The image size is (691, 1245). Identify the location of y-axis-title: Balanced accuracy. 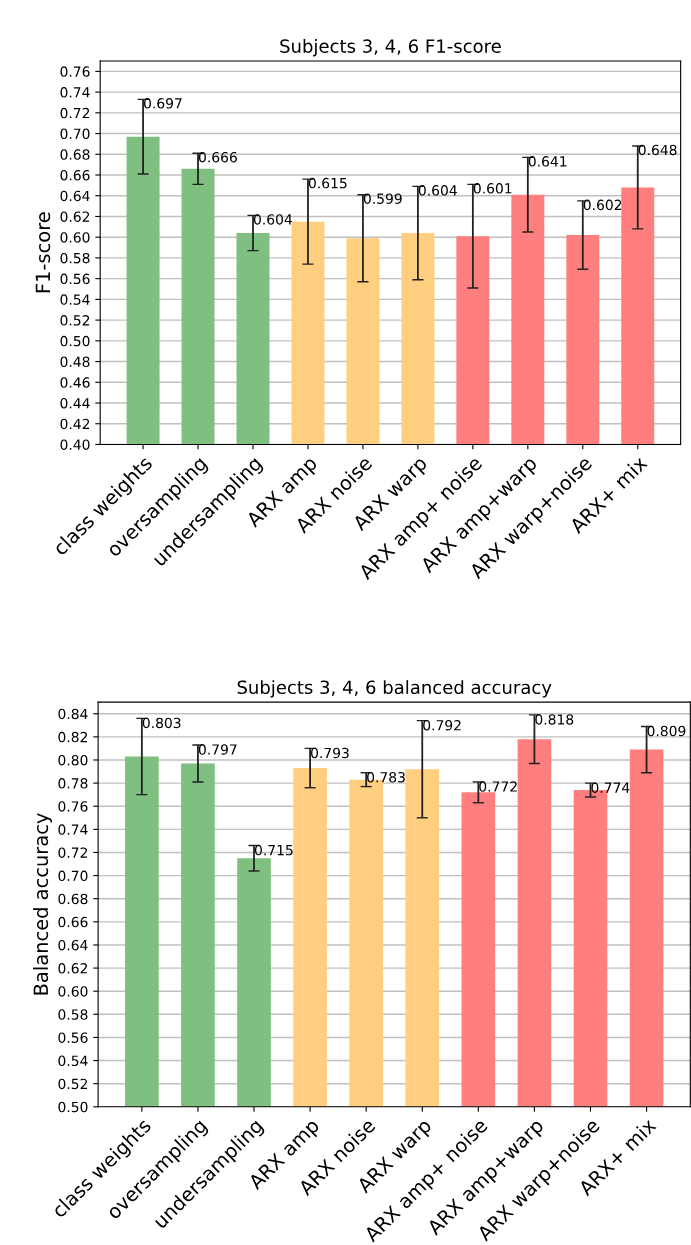
(42, 904).